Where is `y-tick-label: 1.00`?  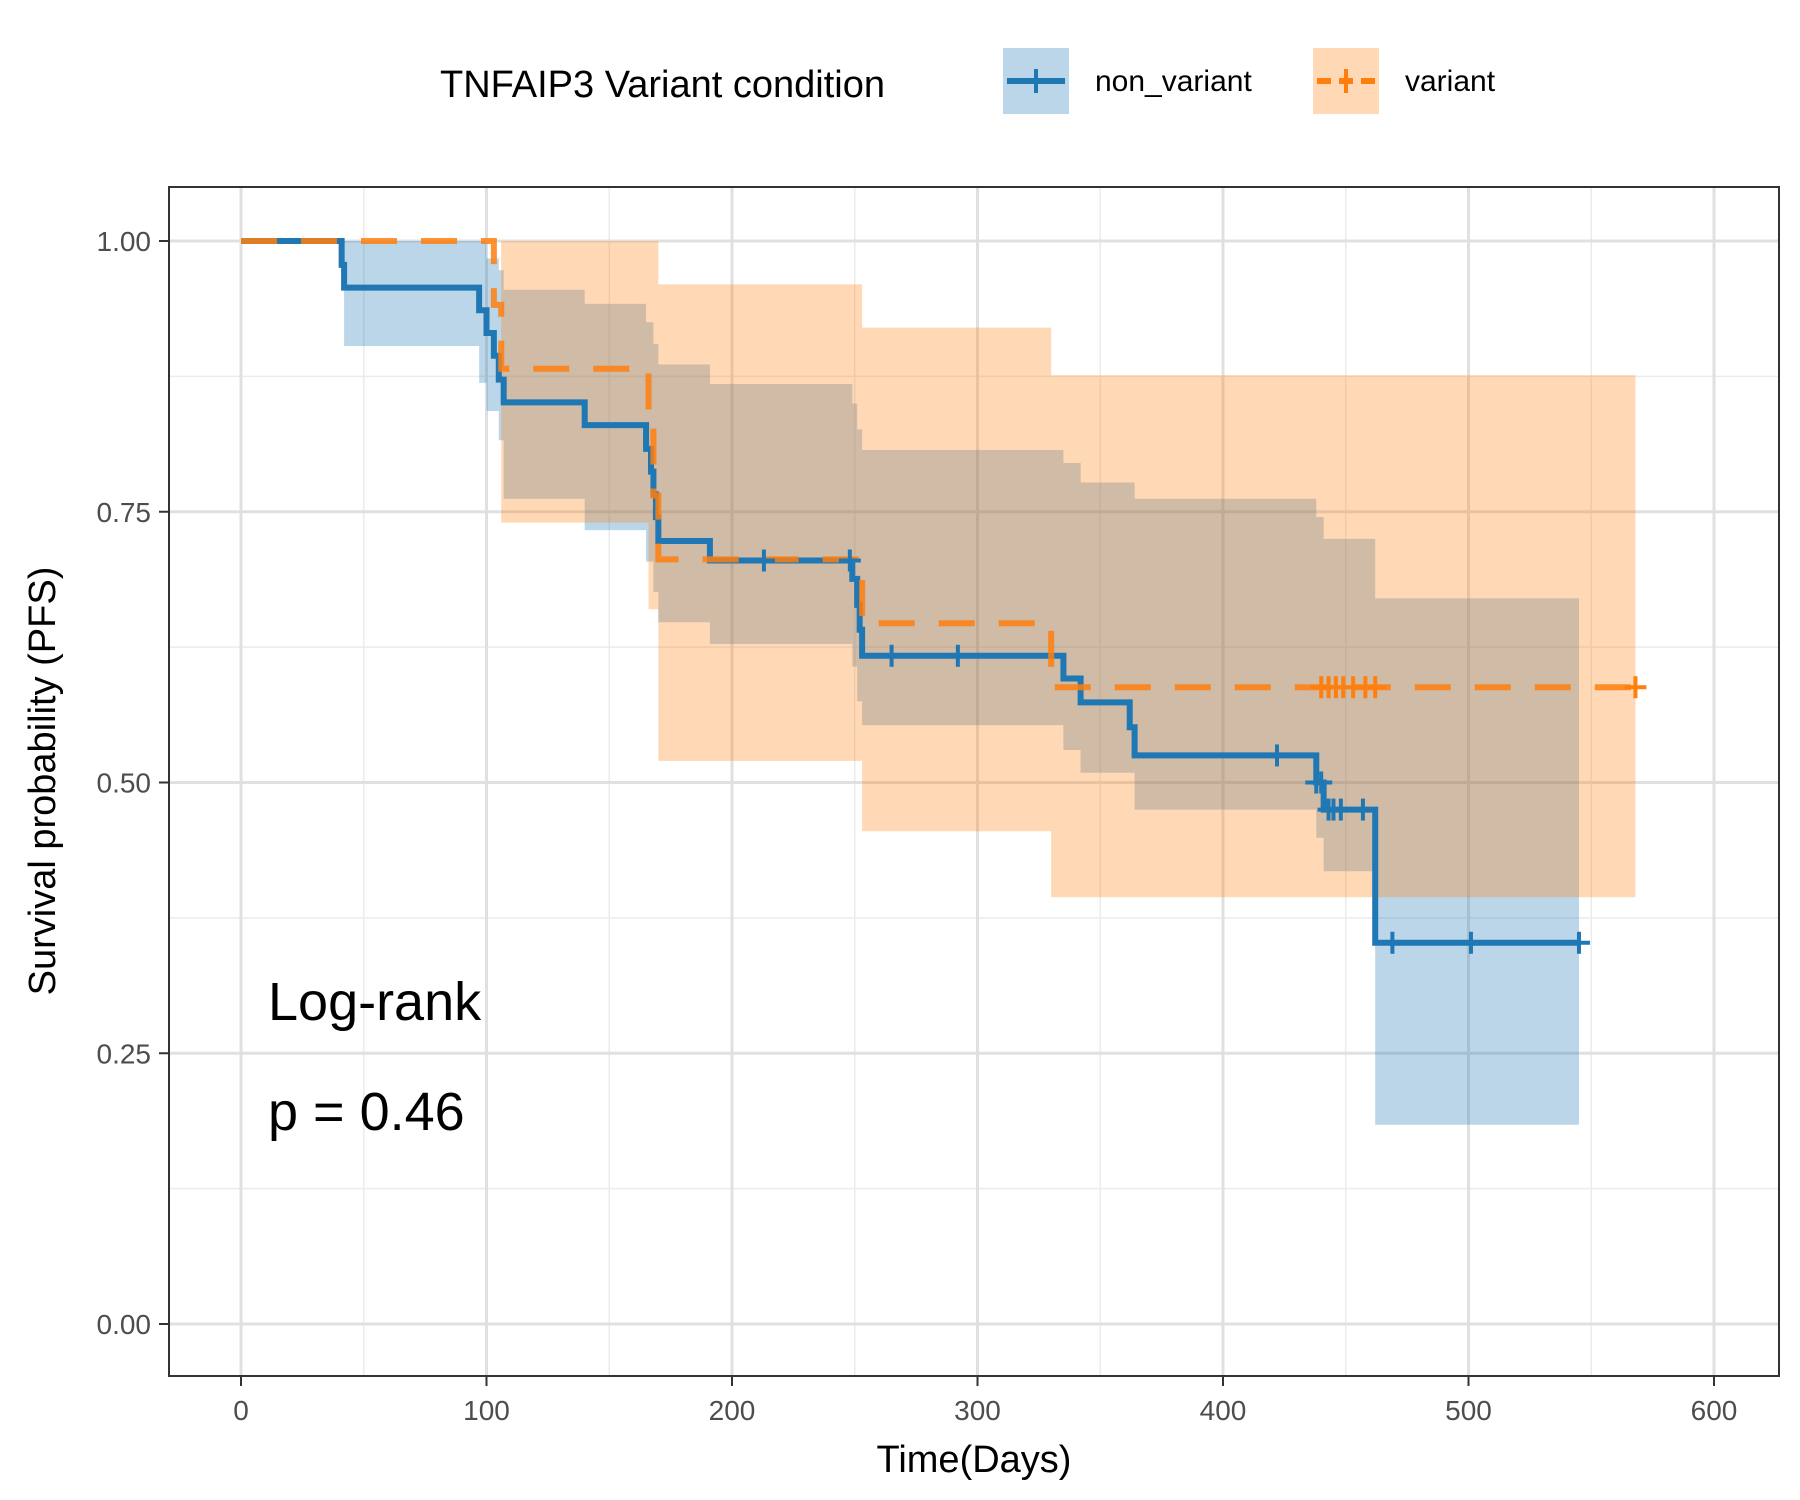 y-tick-label: 1.00 is located at coordinates (124, 241).